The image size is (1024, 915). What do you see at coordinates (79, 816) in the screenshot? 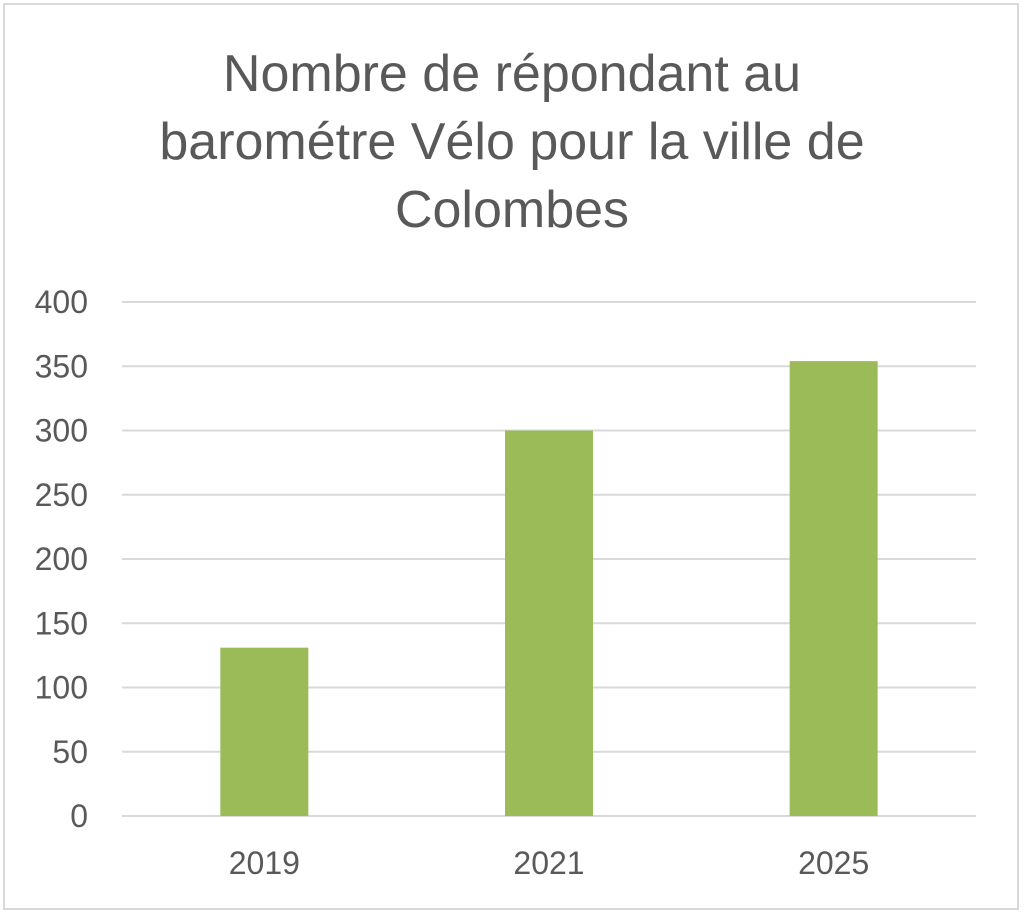
I see `y-tick-label: 0` at bounding box center [79, 816].